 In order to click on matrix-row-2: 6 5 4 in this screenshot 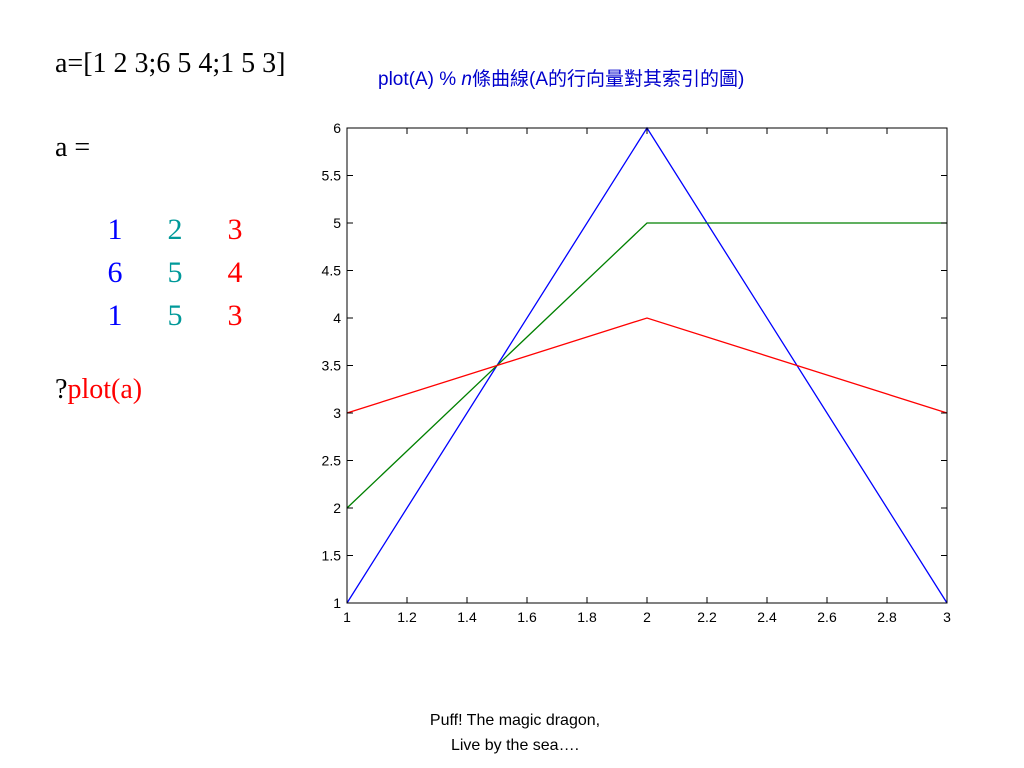, I will do `click(175, 272)`.